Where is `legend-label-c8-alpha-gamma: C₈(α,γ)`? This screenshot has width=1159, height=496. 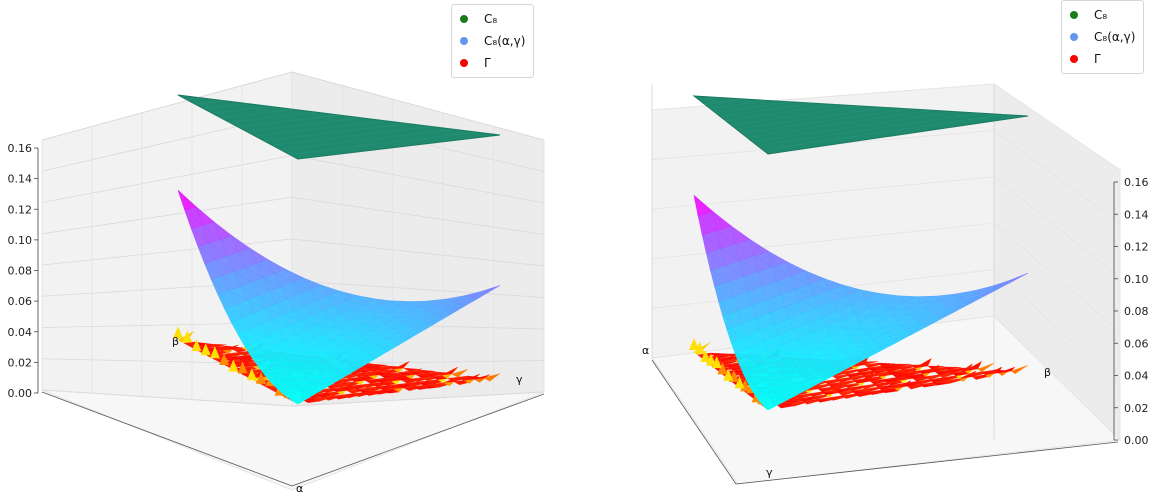 legend-label-c8-alpha-gamma: C₈(α,γ) is located at coordinates (1115, 37).